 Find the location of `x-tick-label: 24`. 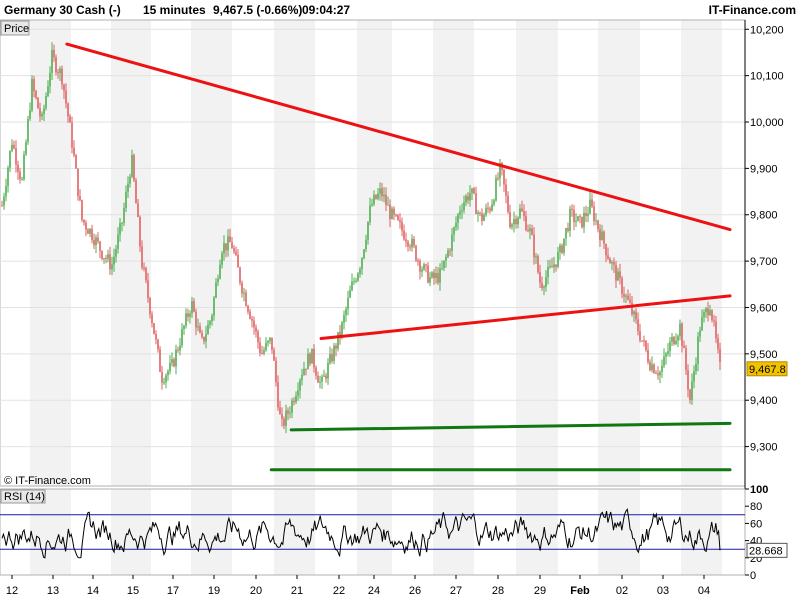

x-tick-label: 24 is located at coordinates (374, 591).